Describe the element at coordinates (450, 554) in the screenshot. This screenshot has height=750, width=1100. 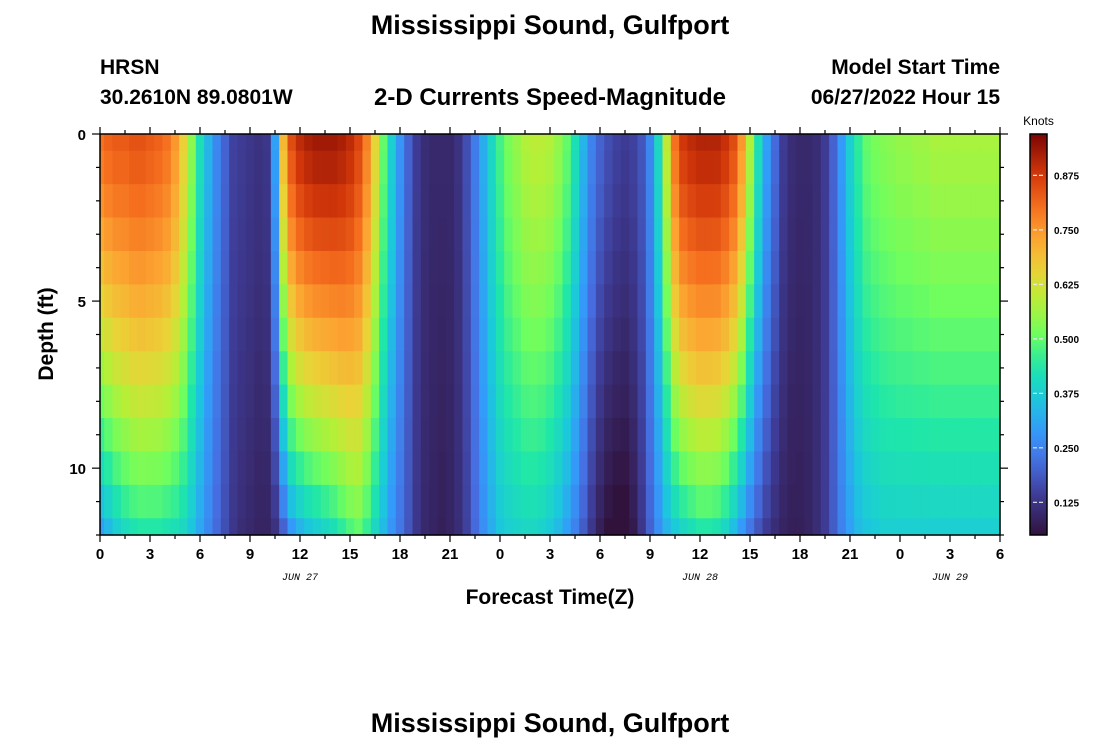
I see `x-tick-label: 21` at that location.